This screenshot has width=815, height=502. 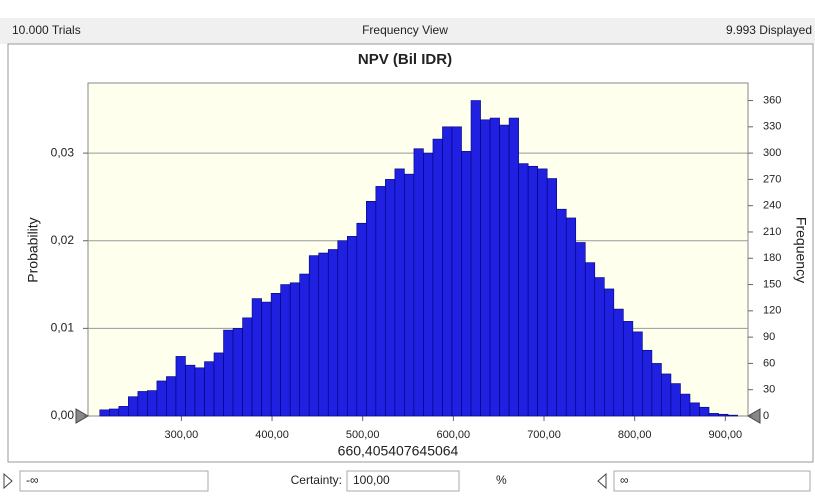 What do you see at coordinates (769, 30) in the screenshot?
I see `displayed: 9.993 Displayed` at bounding box center [769, 30].